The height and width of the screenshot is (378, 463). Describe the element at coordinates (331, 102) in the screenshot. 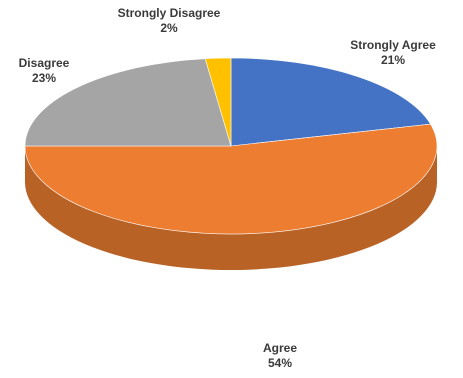

I see `slice-strongly-agree` at that location.